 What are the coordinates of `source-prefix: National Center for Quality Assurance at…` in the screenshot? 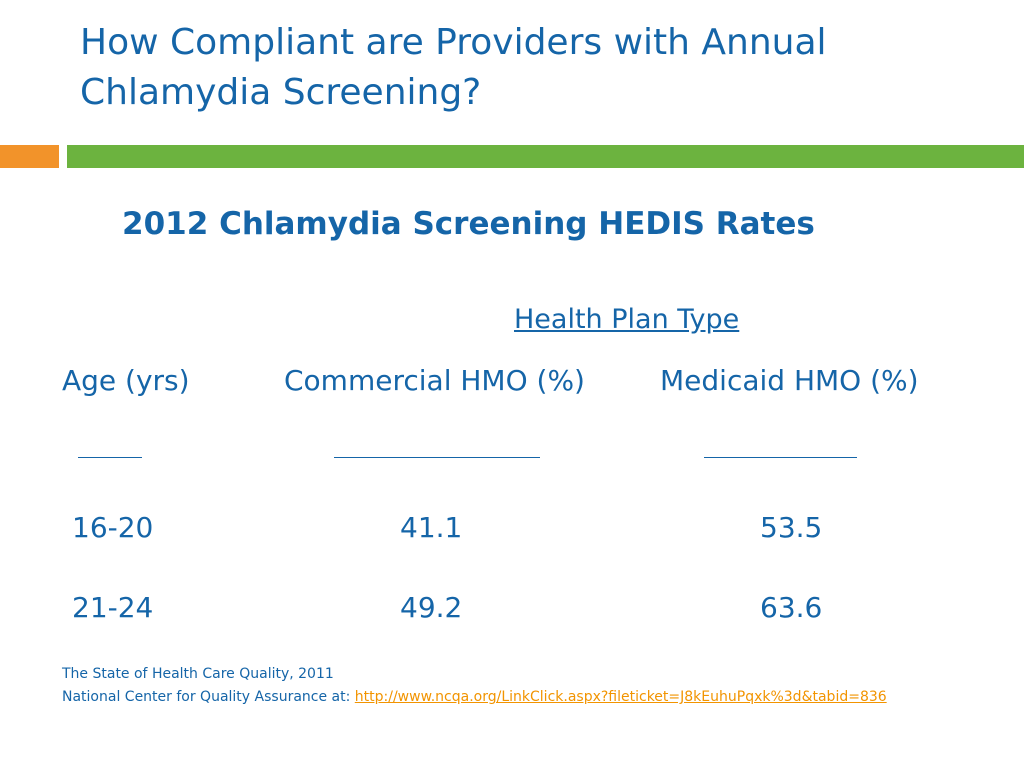 It's located at (208, 697).